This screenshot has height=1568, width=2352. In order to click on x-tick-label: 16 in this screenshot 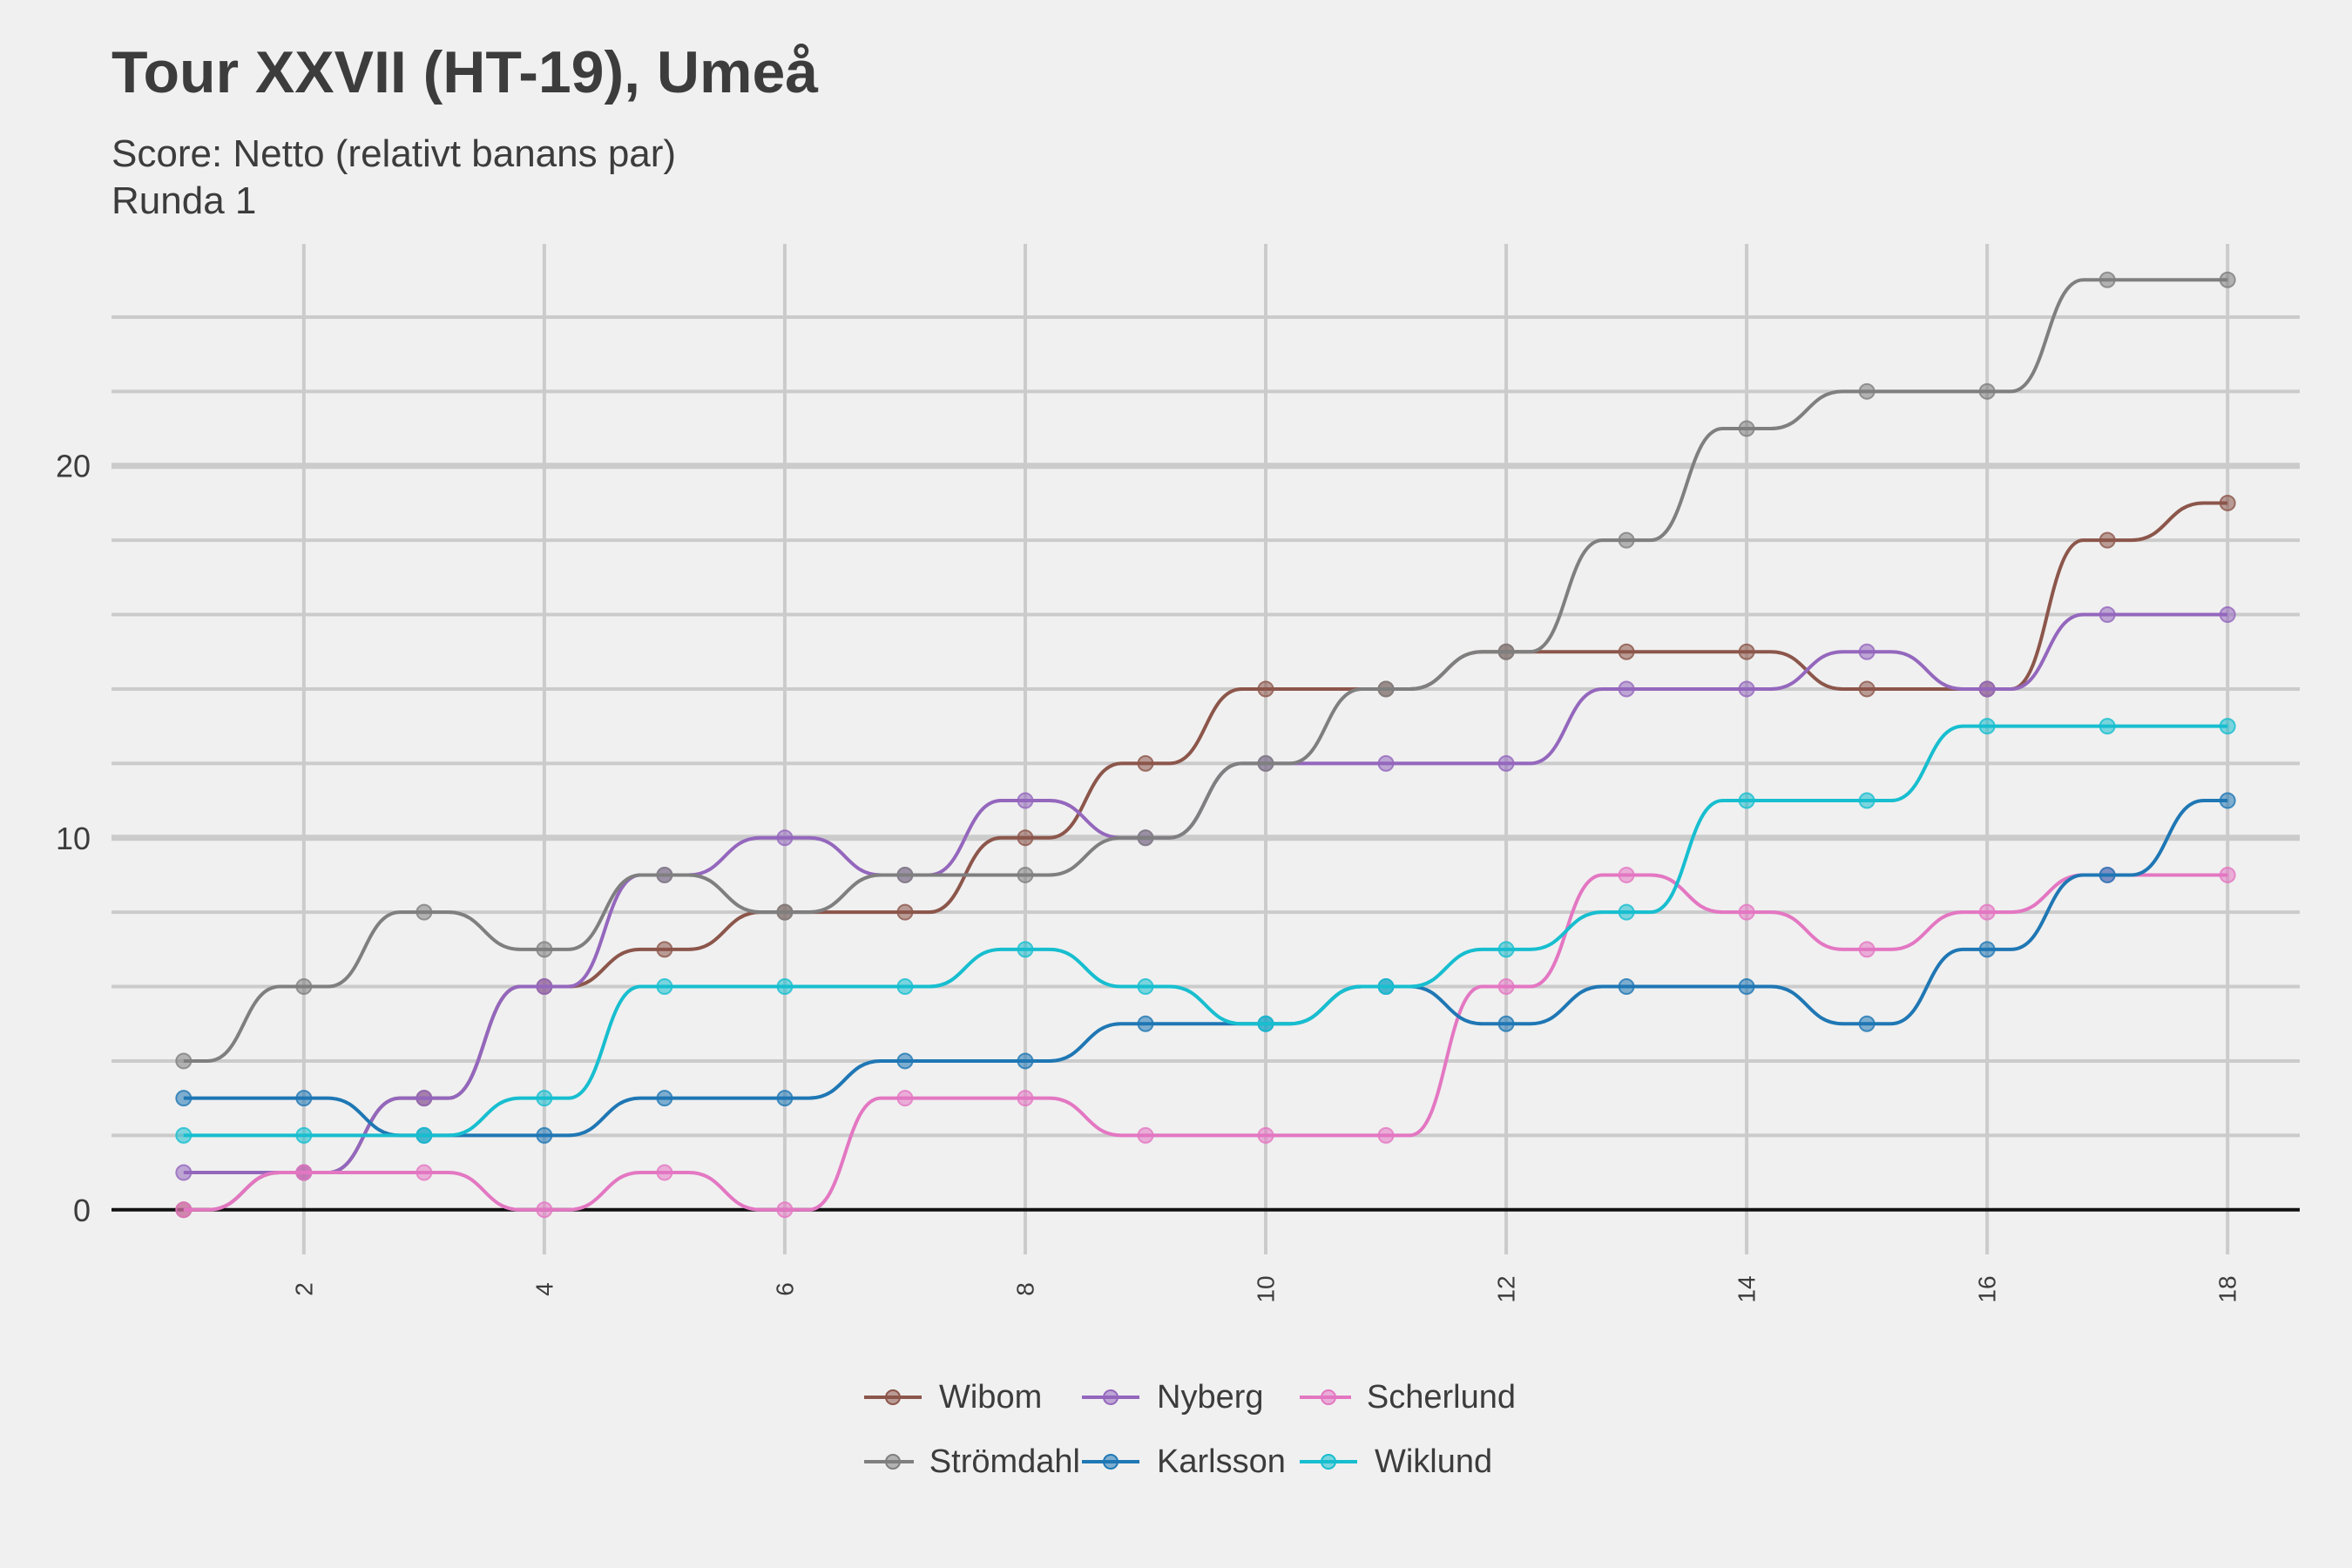, I will do `click(1988, 1289)`.